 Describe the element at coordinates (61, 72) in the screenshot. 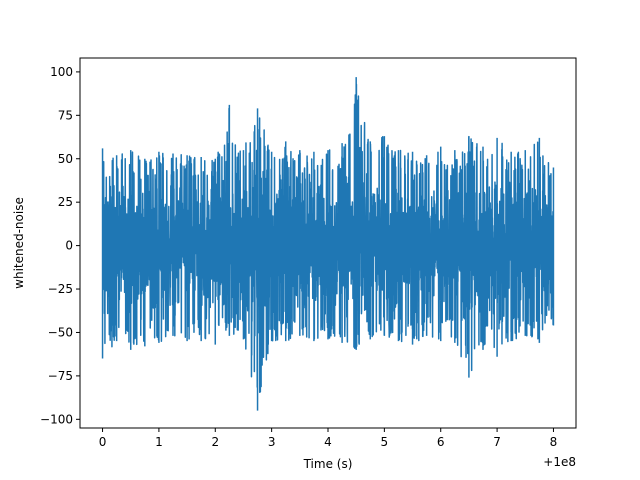

I see `y-tick-label: 100` at that location.